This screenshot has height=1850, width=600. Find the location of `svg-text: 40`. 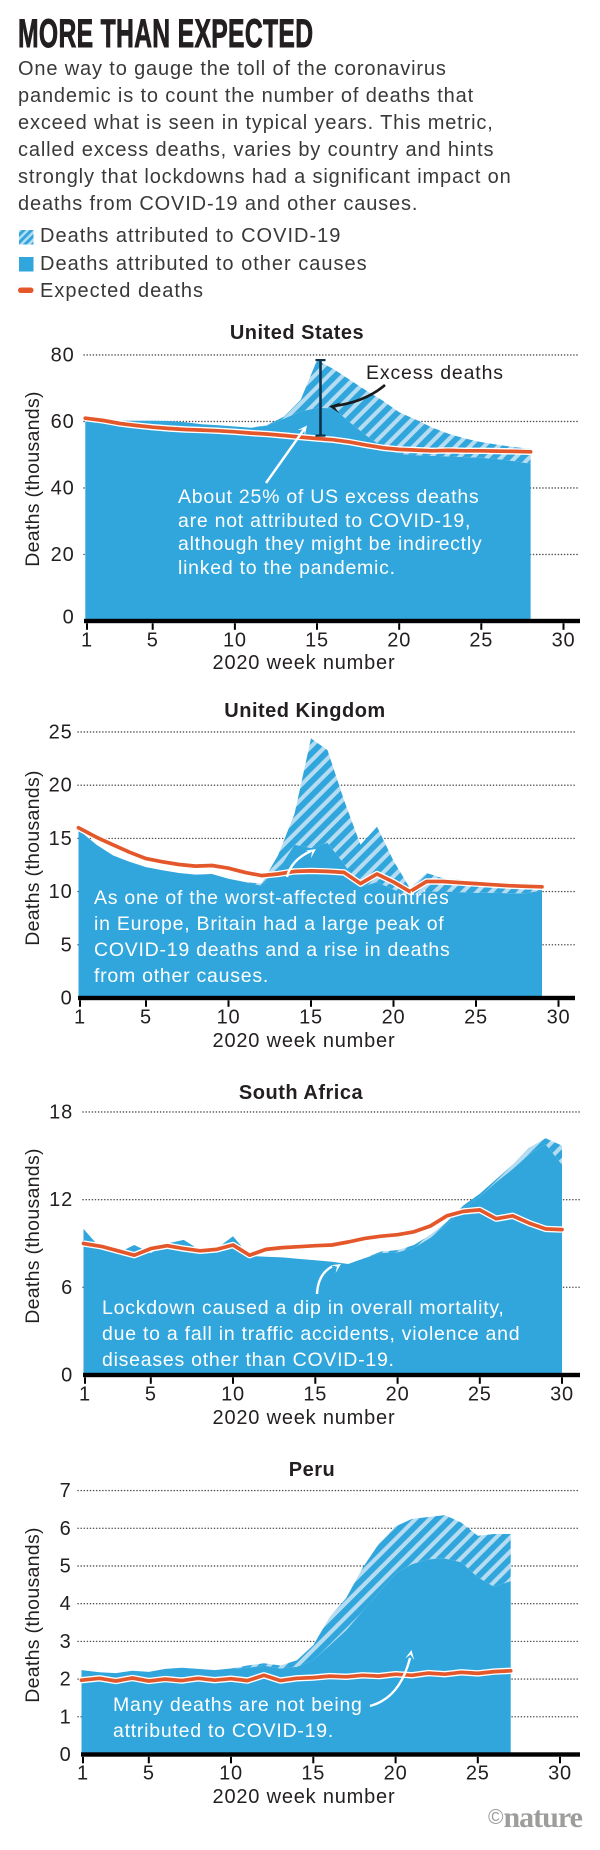

svg-text: 40 is located at coordinates (63, 489).